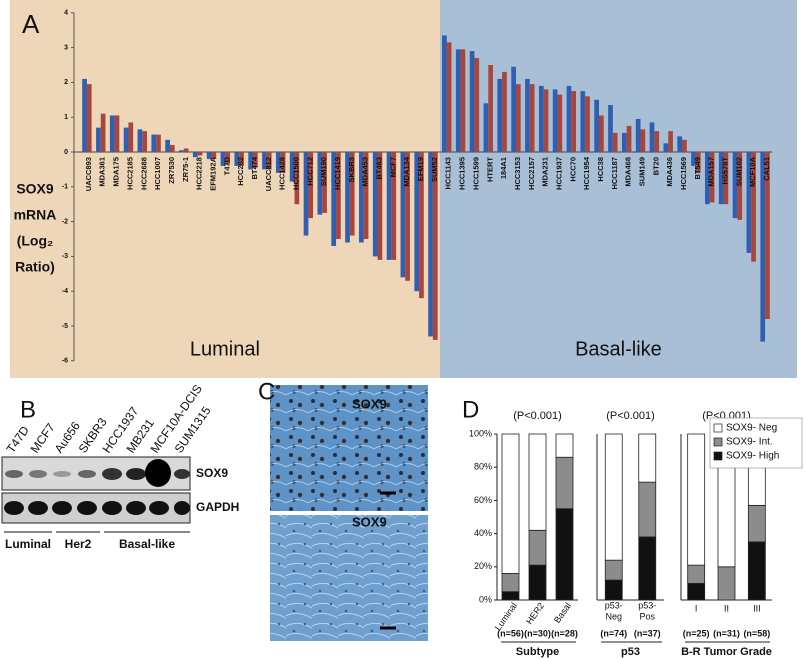 This screenshot has width=805, height=659. I want to click on panel-c-images, so click(349, 513).